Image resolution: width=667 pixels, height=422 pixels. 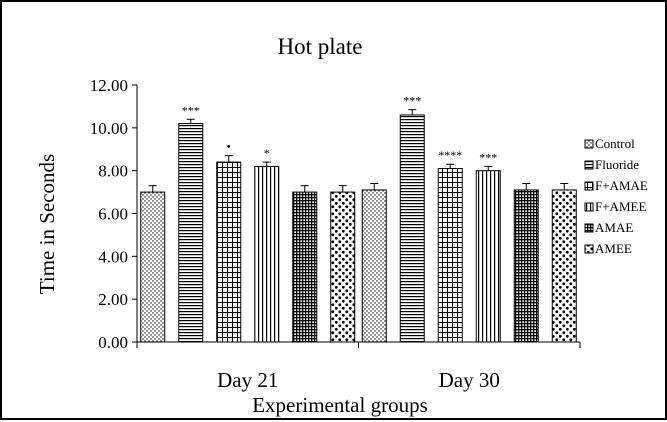 What do you see at coordinates (615, 143) in the screenshot?
I see `legend-label: Control` at bounding box center [615, 143].